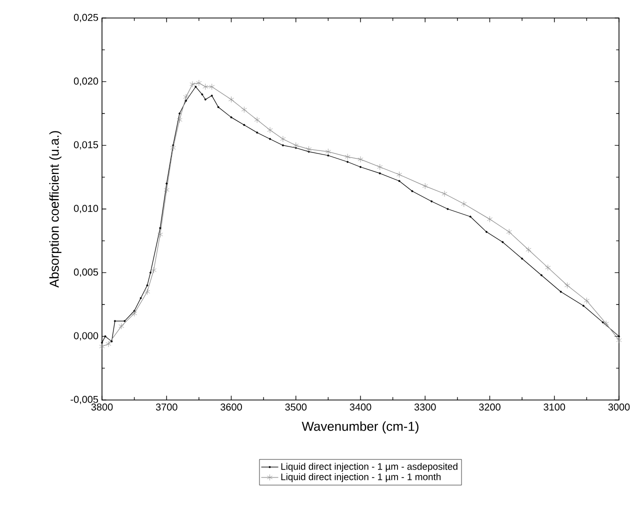 This screenshot has height=512, width=639. Describe the element at coordinates (425, 407) in the screenshot. I see `x-tick-label: 3300` at that location.